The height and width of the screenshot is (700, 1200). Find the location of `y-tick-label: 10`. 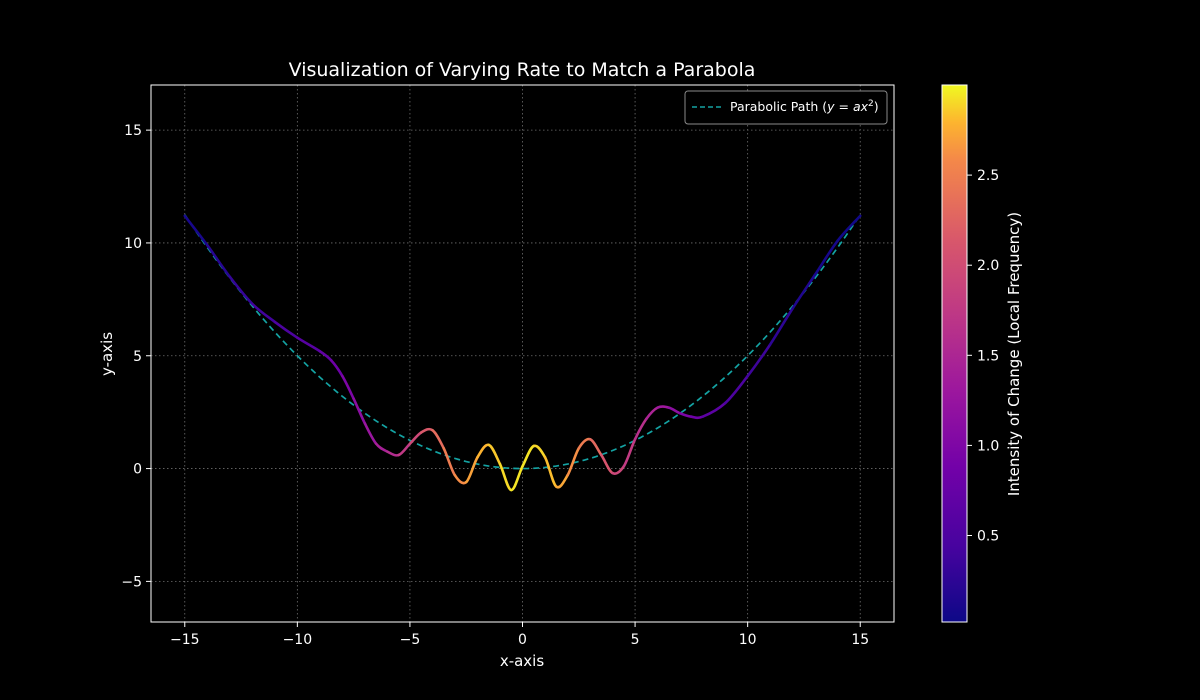

y-tick-label: 10 is located at coordinates (133, 244).